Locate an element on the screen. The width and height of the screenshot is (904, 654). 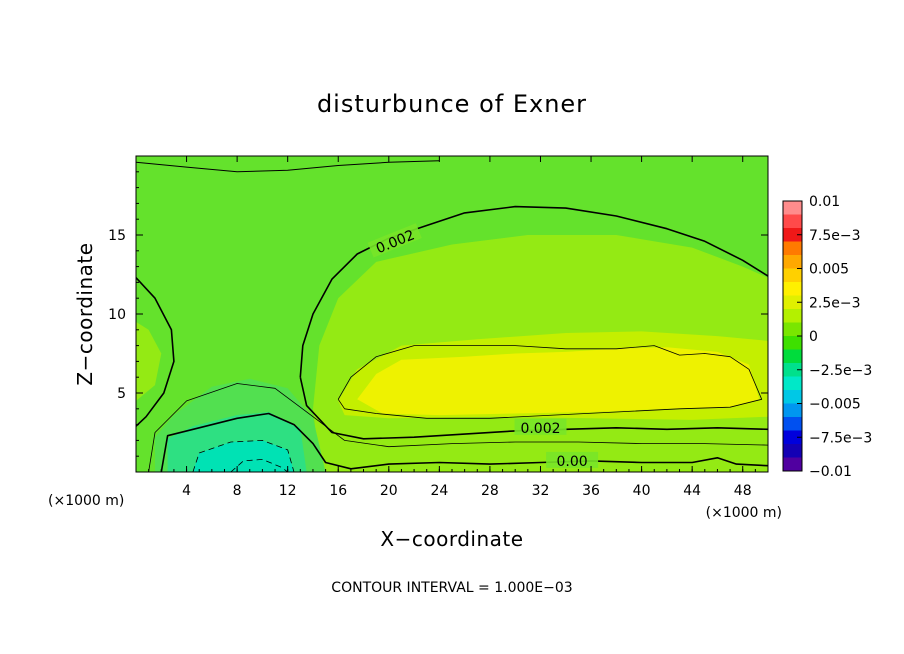
contour-neg-0.002 is located at coordinates (259, 465).